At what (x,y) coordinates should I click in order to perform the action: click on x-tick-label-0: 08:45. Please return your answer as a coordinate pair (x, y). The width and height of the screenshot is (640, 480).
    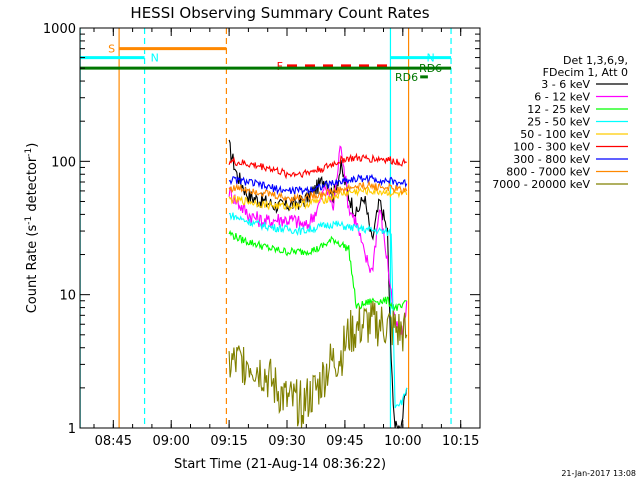
    Looking at the image, I should click on (113, 441).